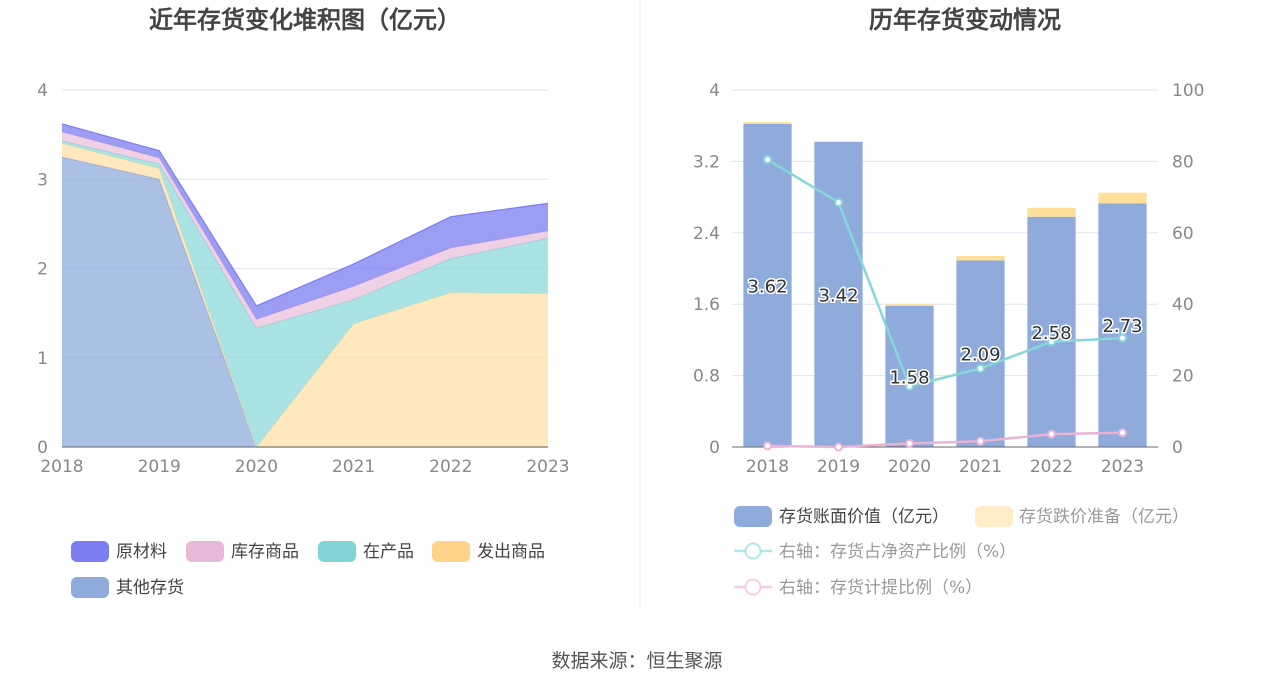 The height and width of the screenshot is (688, 1275). I want to click on legend-label: 其他存货, so click(150, 588).